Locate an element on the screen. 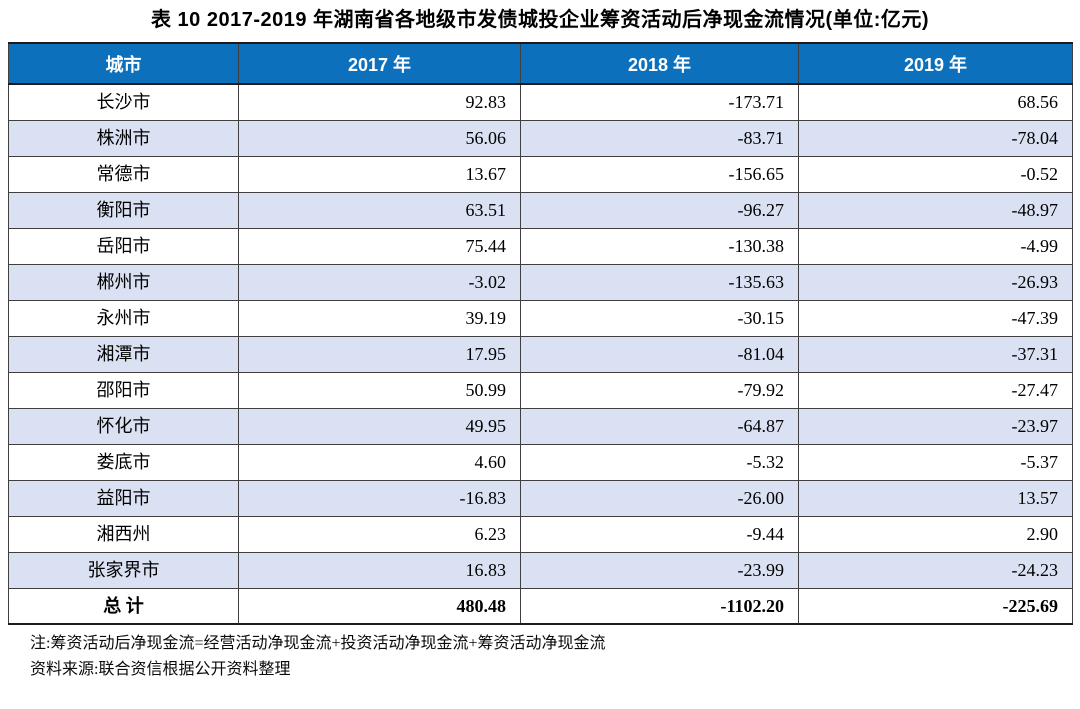  table-row: 张家界市 16.83 -23.99 -24.23 is located at coordinates (540, 570).